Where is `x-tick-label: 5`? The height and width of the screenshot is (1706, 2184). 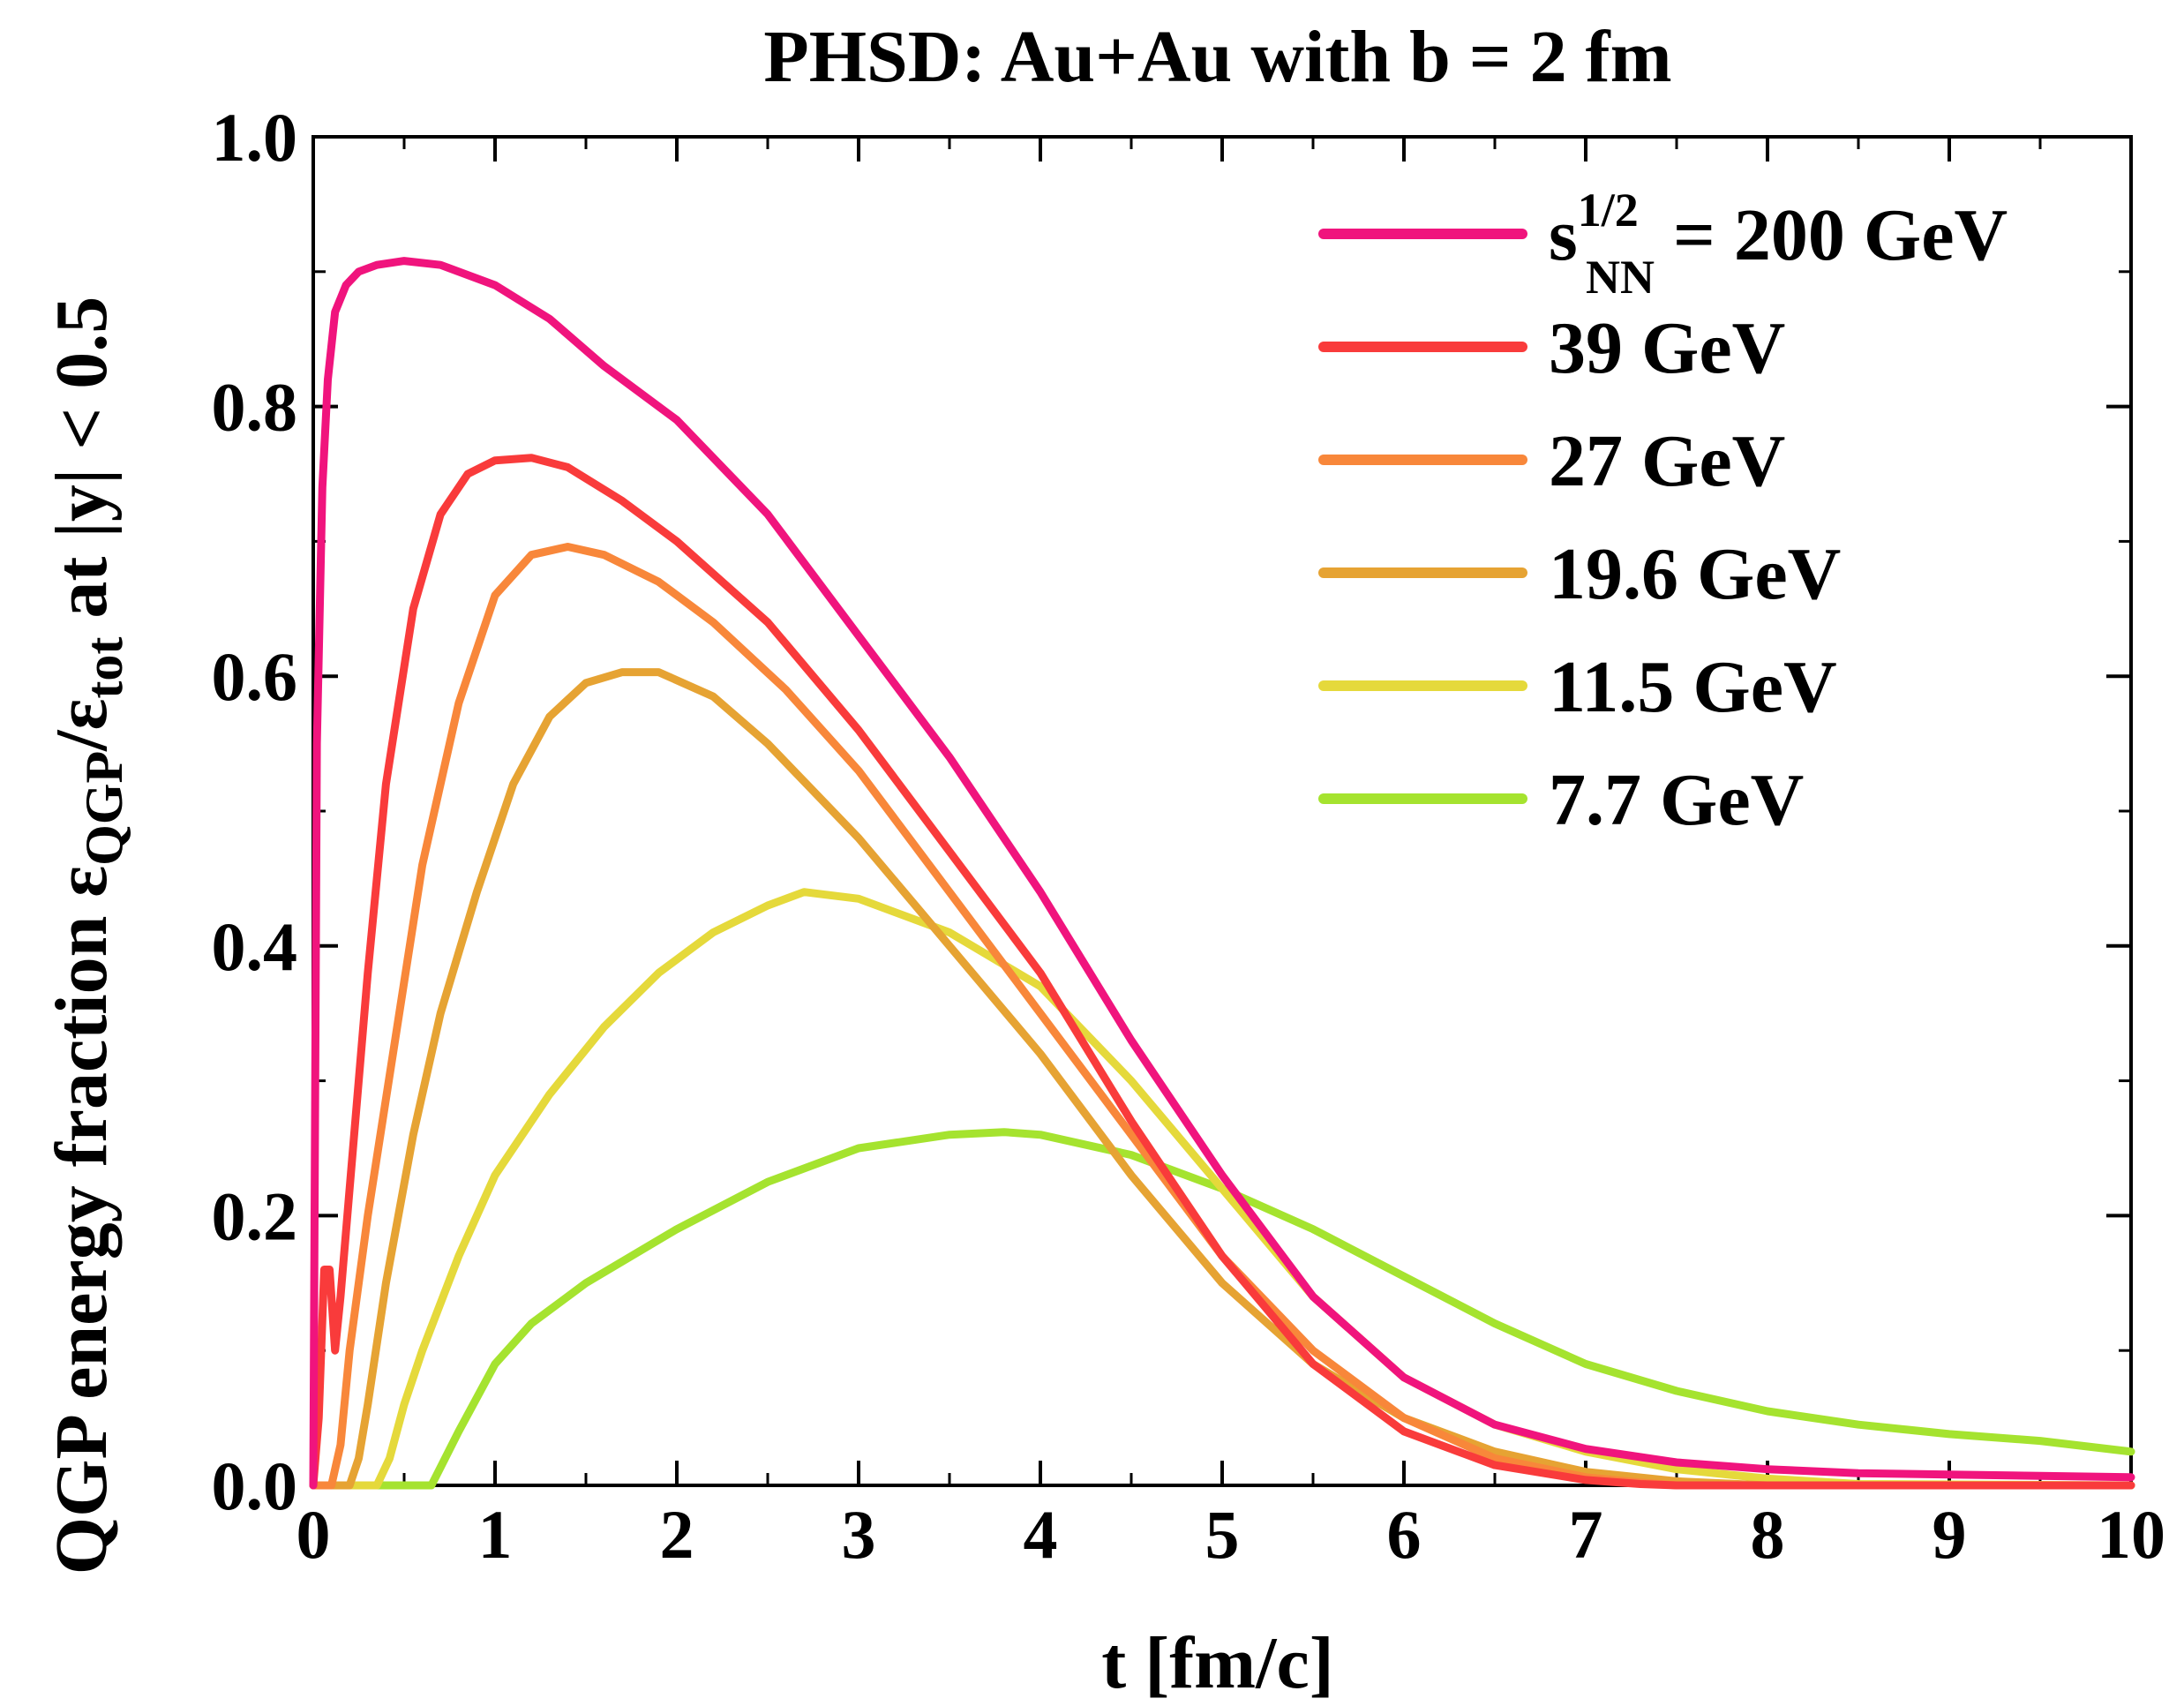
x-tick-label: 5 is located at coordinates (1222, 1534).